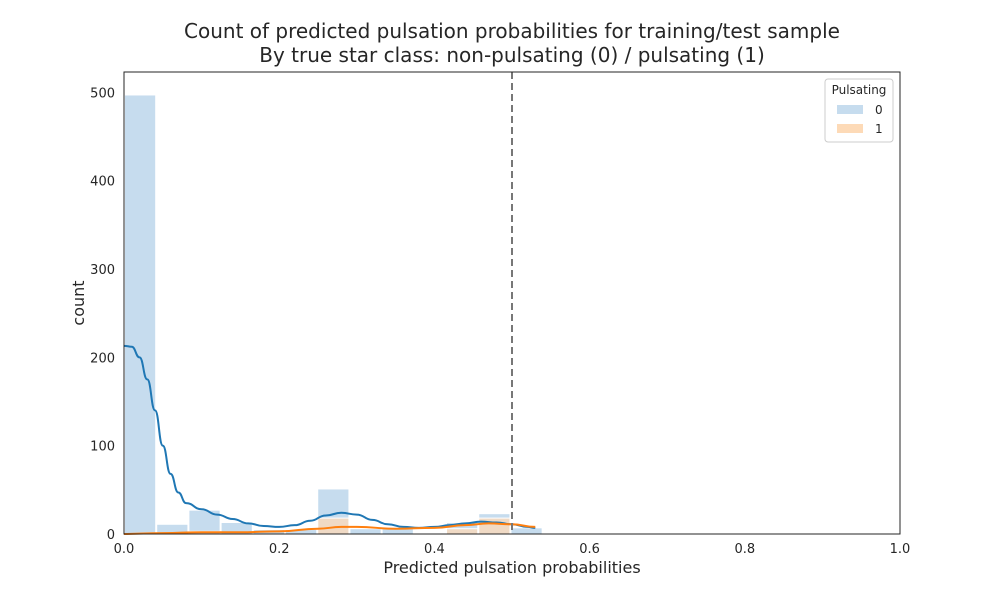 Image resolution: width=1000 pixels, height=600 pixels. Describe the element at coordinates (124, 549) in the screenshot. I see `x-tick-label: 0.0` at that location.